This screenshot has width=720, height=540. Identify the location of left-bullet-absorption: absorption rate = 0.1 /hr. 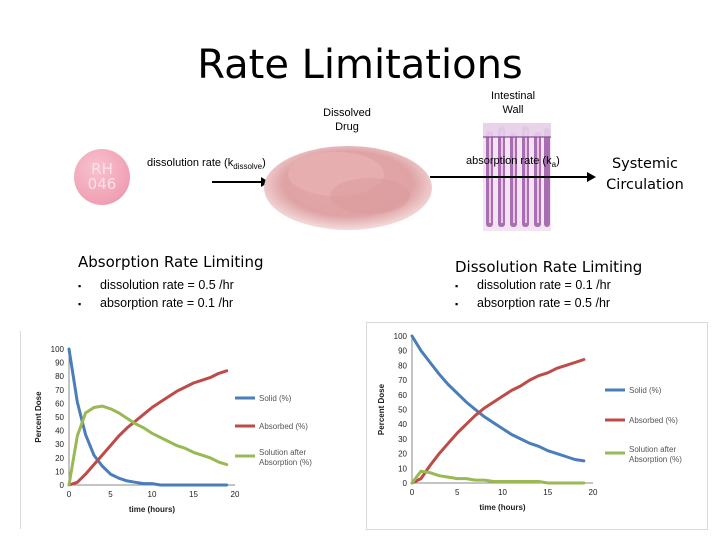
(156, 304).